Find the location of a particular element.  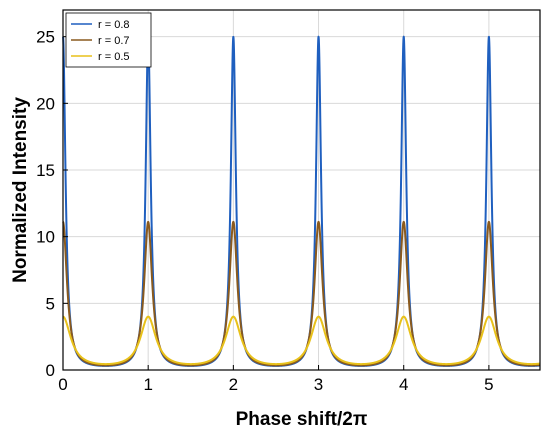

y-tick-label: 20 is located at coordinates (45, 103).